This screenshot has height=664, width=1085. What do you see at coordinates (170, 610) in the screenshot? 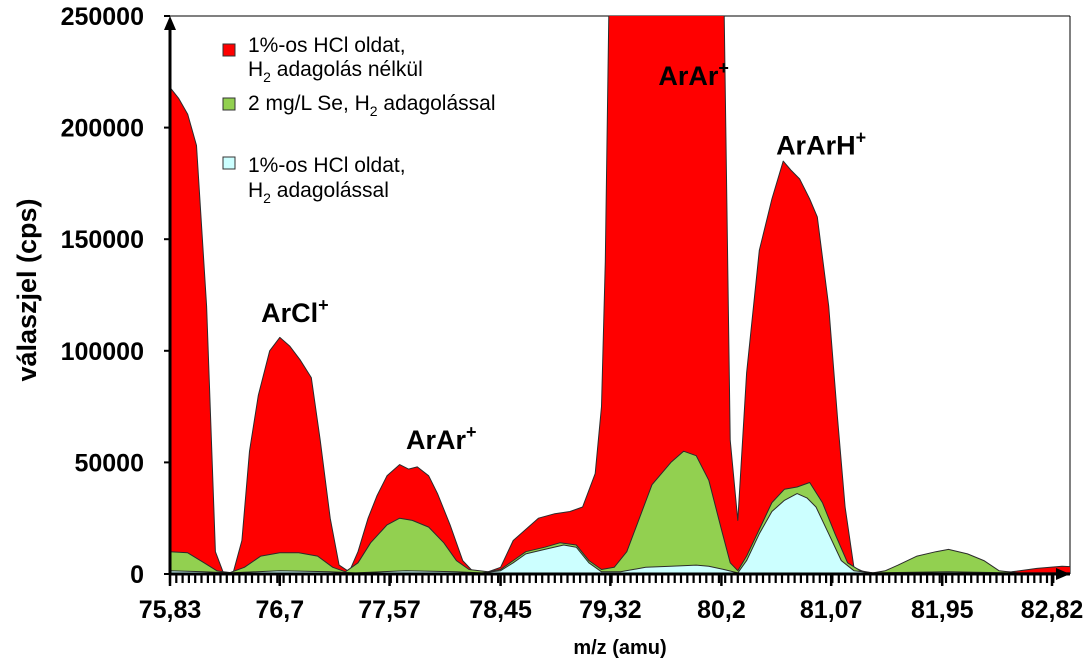
I see `x-tick-label: 75,83` at bounding box center [170, 610].